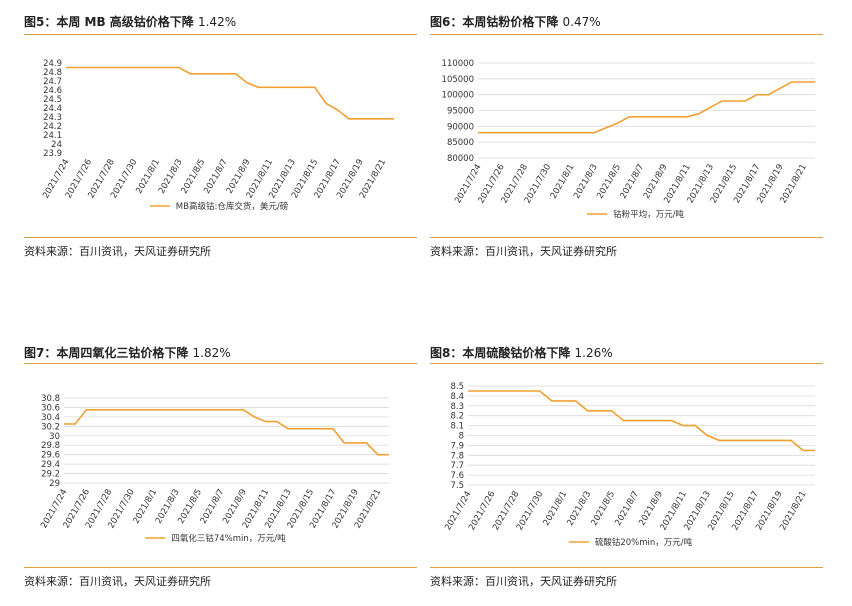 The width and height of the screenshot is (852, 606). Describe the element at coordinates (457, 387) in the screenshot. I see `chart4-y-tick-label: 8.5` at that location.